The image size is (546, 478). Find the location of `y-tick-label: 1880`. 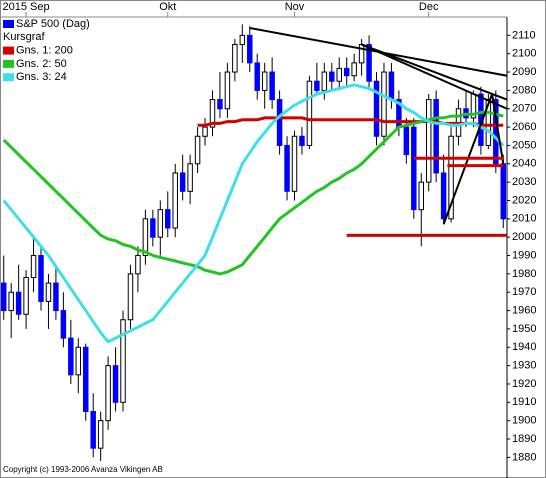

y-tick-label: 1880 is located at coordinates (524, 457).